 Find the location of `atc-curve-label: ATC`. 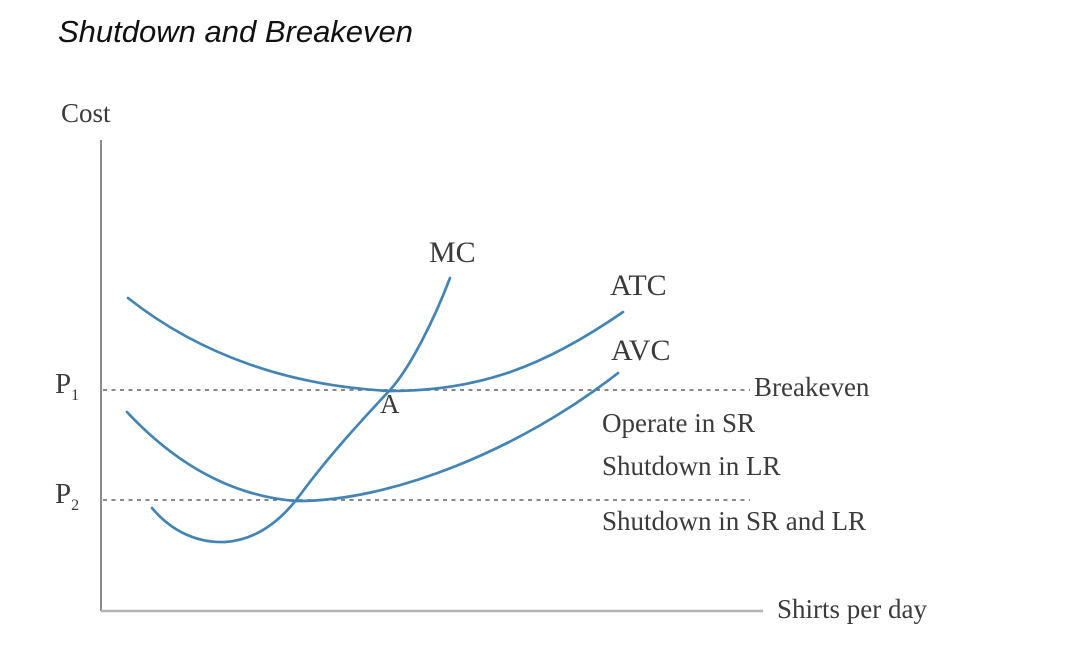

atc-curve-label: ATC is located at coordinates (638, 285).